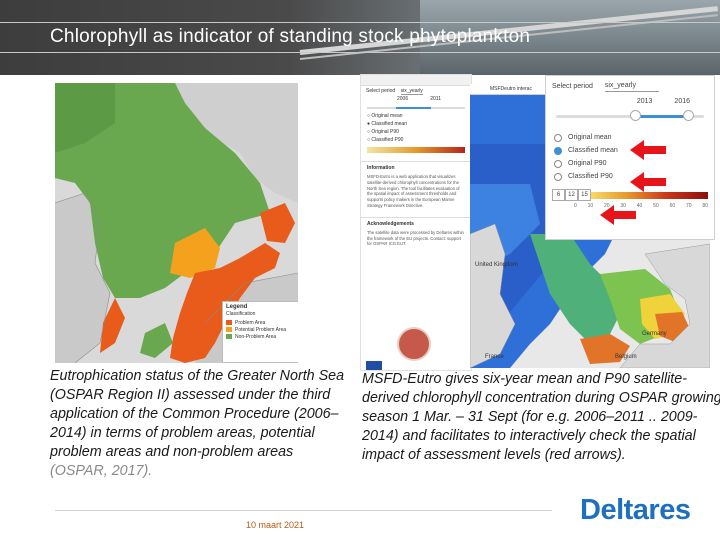 This screenshot has height=540, width=720. I want to click on app-option-classified-mean: ● Classified mean, so click(387, 124).